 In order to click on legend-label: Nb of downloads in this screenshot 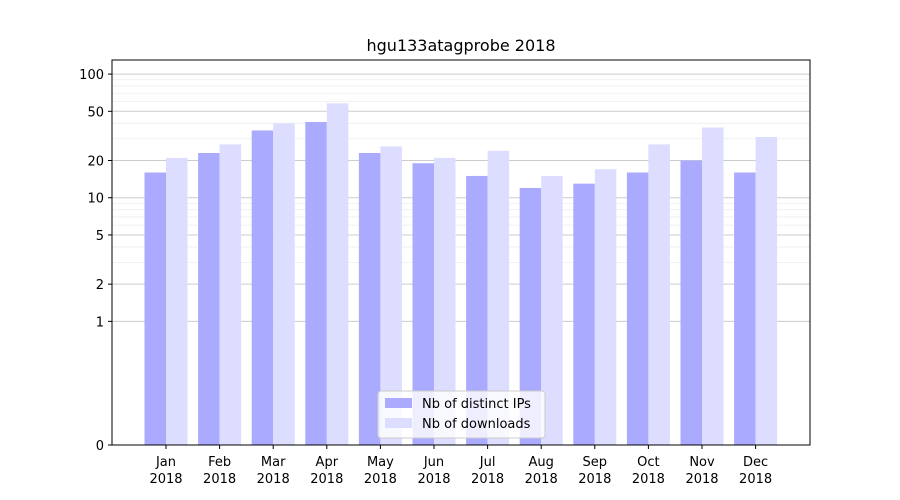, I will do `click(476, 424)`.